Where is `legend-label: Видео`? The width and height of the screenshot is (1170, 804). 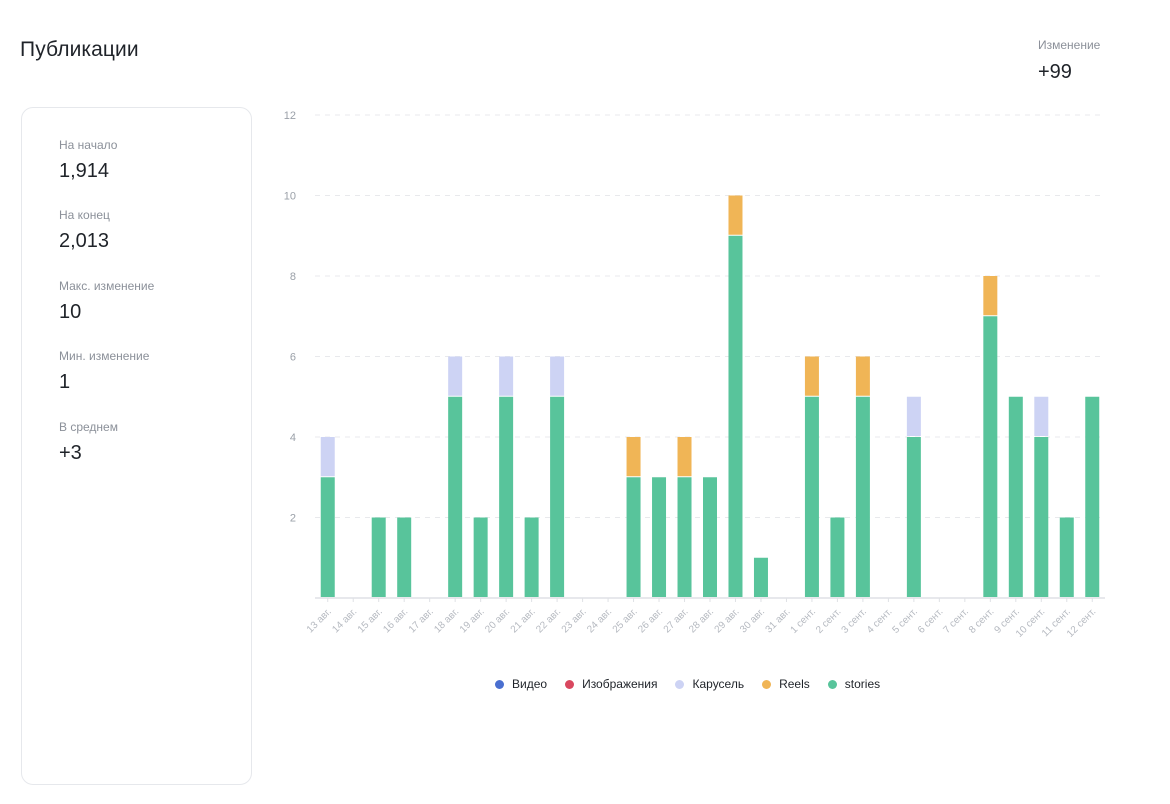
legend-label: Видео is located at coordinates (530, 684).